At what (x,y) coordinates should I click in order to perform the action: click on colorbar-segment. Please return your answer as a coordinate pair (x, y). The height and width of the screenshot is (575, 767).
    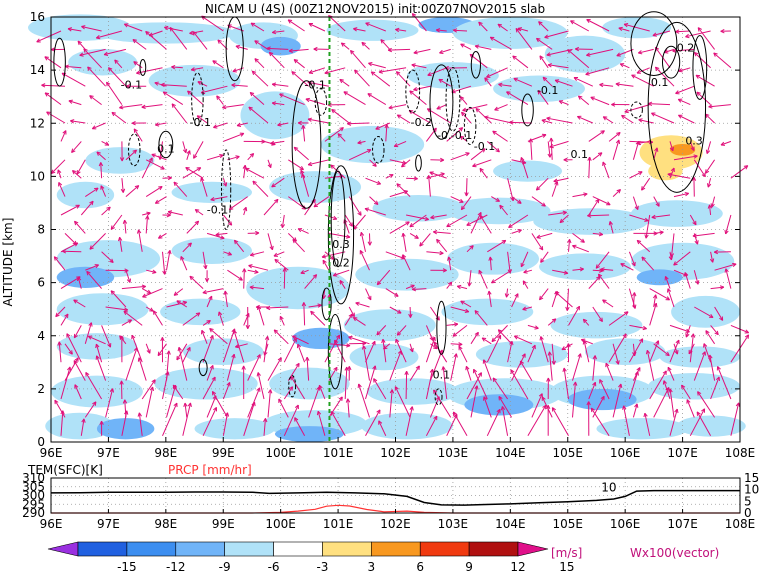
    Looking at the image, I should click on (200, 549).